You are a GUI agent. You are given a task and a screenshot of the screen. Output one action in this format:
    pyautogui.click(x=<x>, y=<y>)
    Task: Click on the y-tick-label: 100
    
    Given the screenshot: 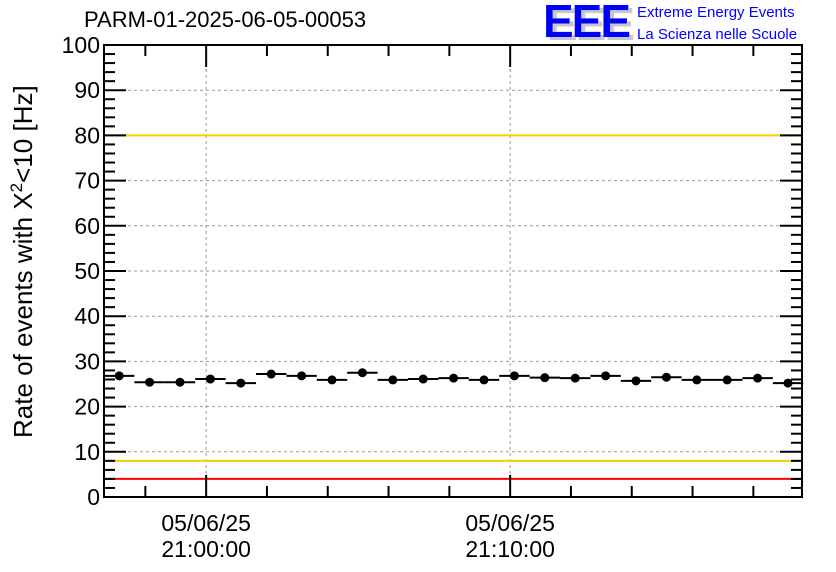 What is the action you would take?
    pyautogui.click(x=81, y=45)
    